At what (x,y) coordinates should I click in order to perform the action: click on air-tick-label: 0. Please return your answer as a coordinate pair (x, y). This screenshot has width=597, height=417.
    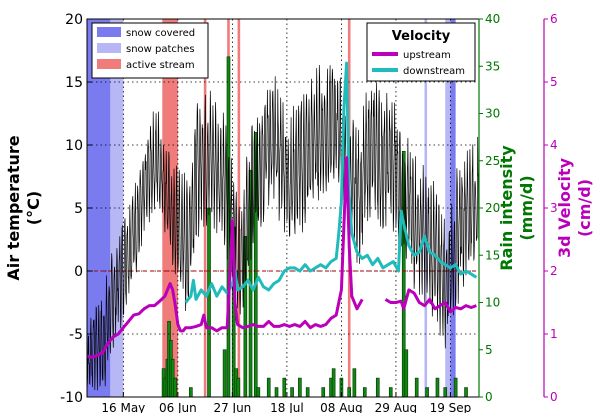
    Looking at the image, I should click on (78, 272).